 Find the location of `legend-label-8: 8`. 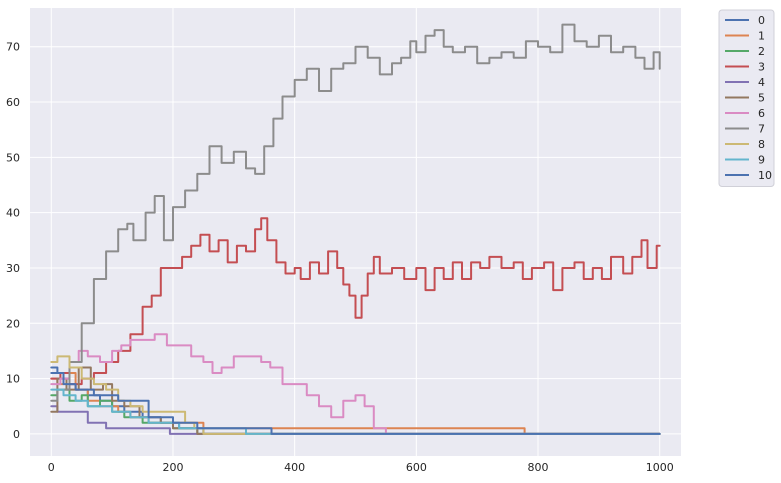

legend-label-8: 8 is located at coordinates (761, 144).